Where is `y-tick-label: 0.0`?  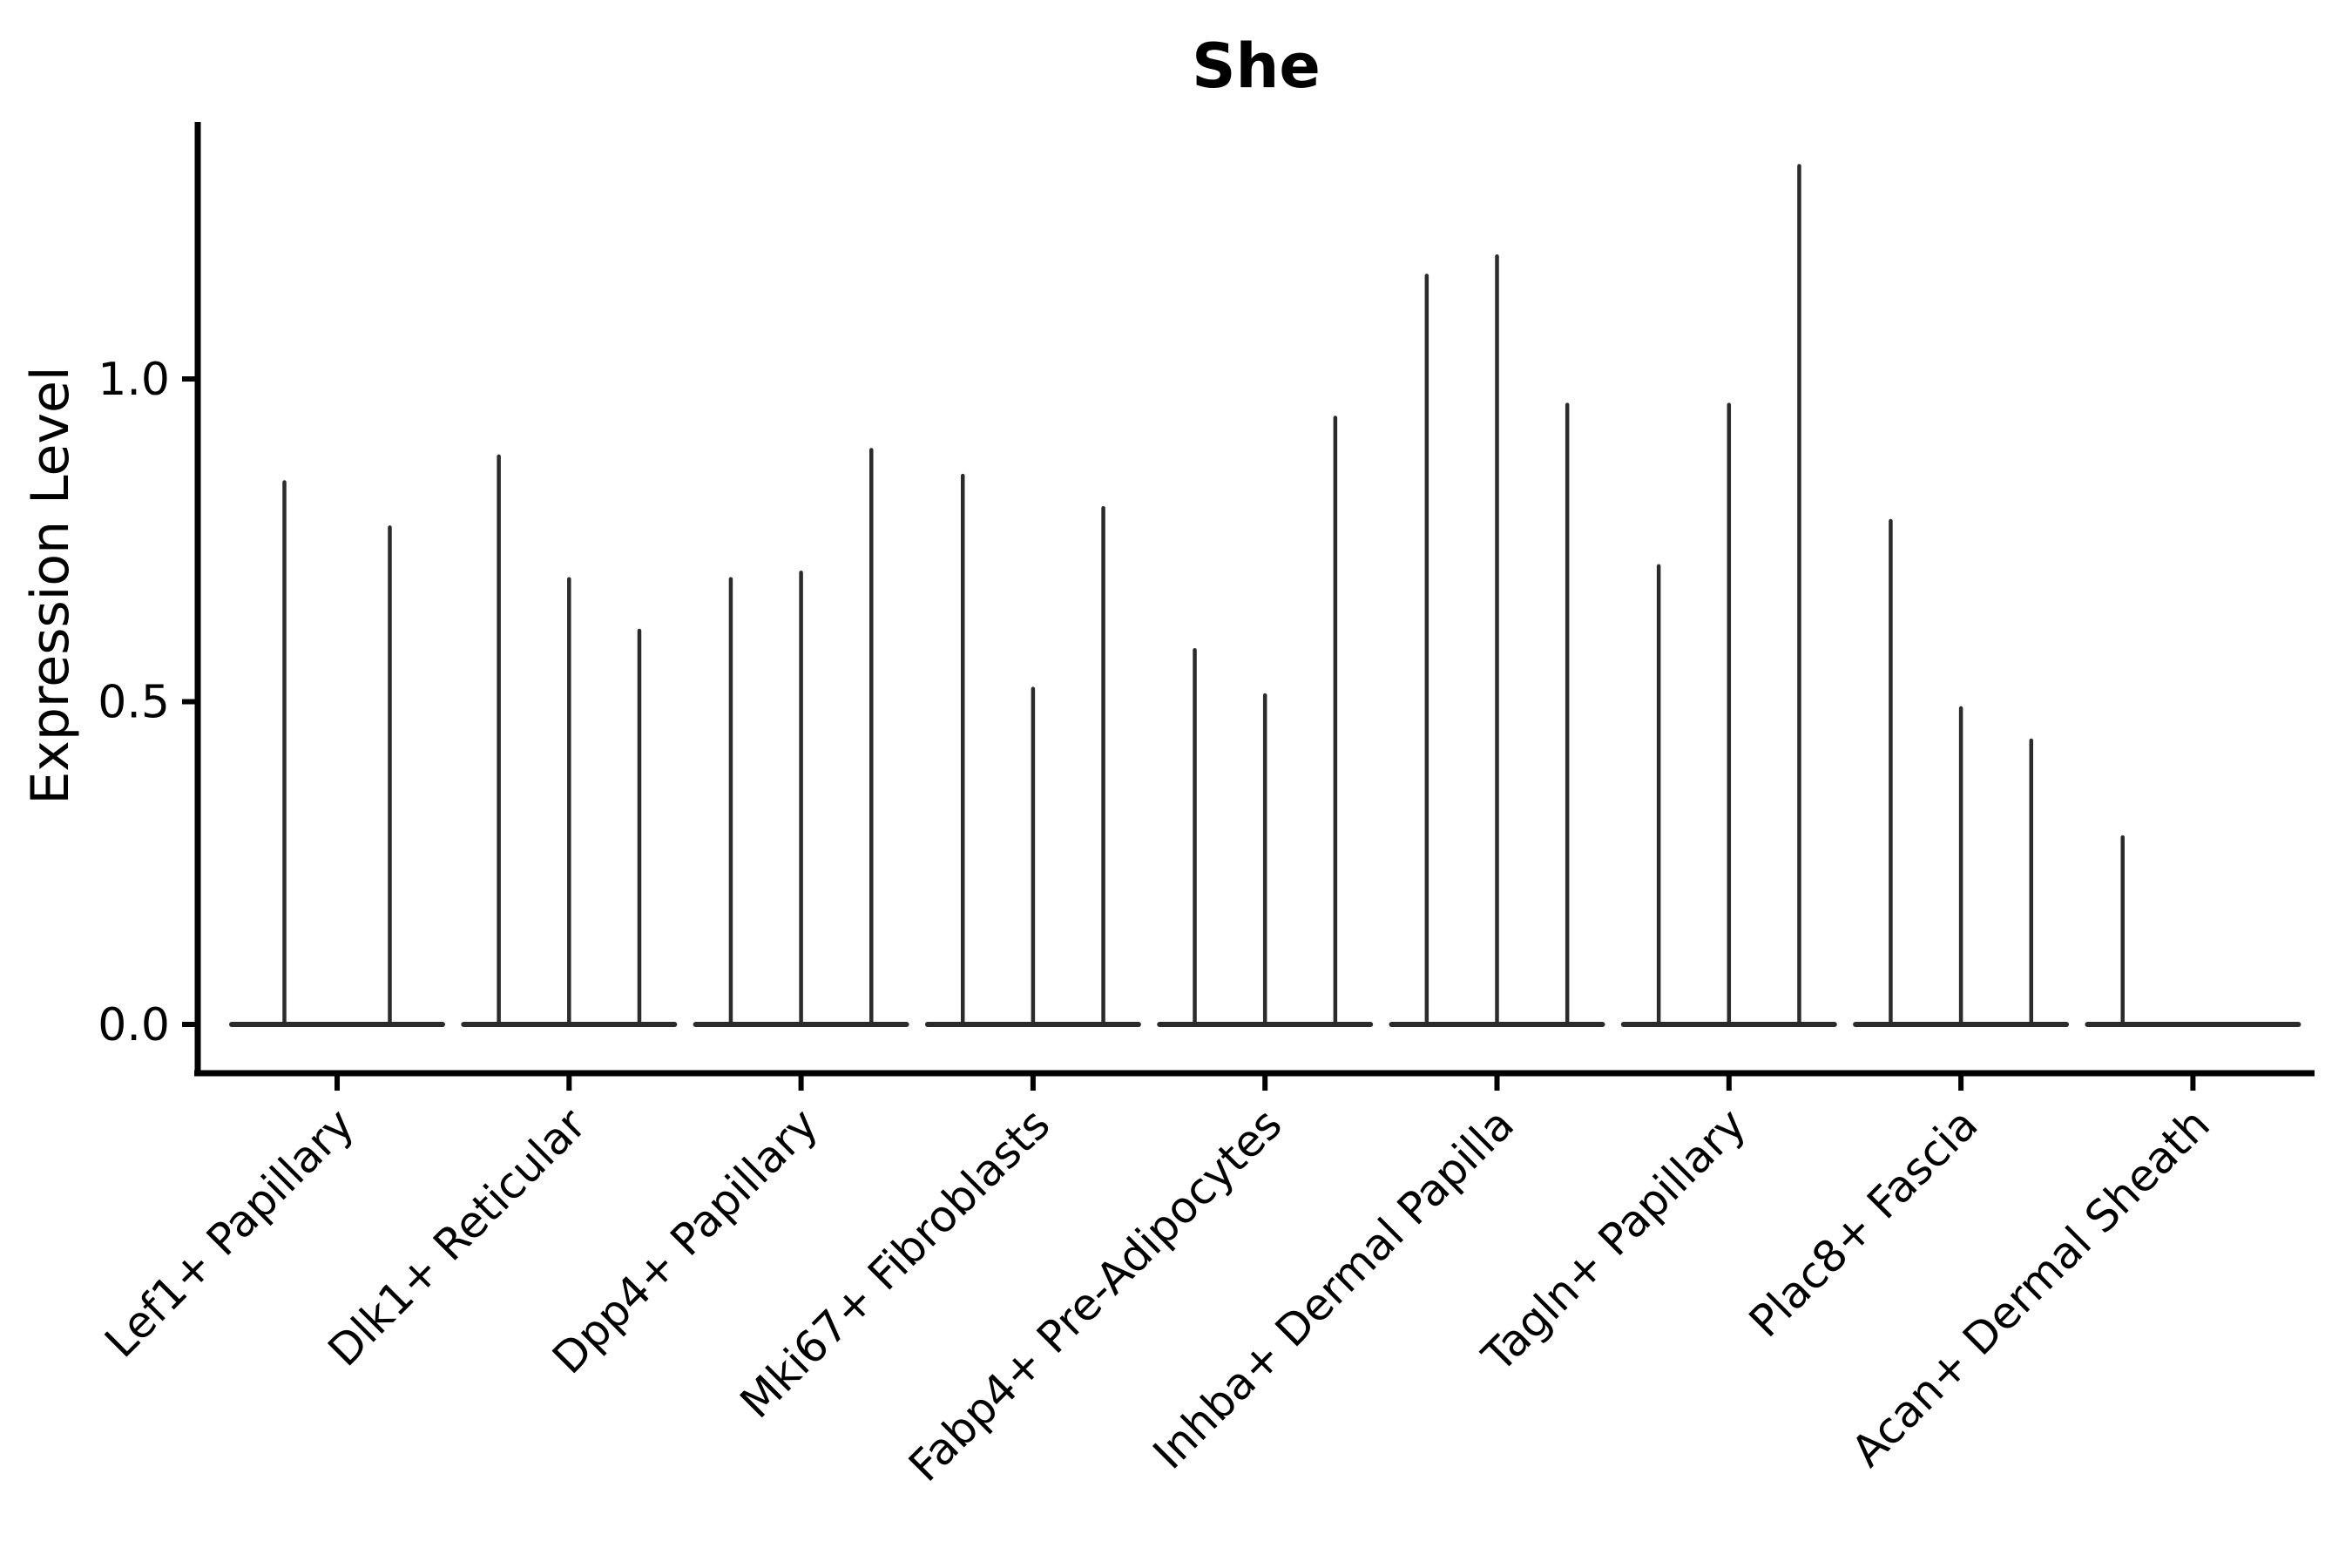 y-tick-label: 0.0 is located at coordinates (134, 1025).